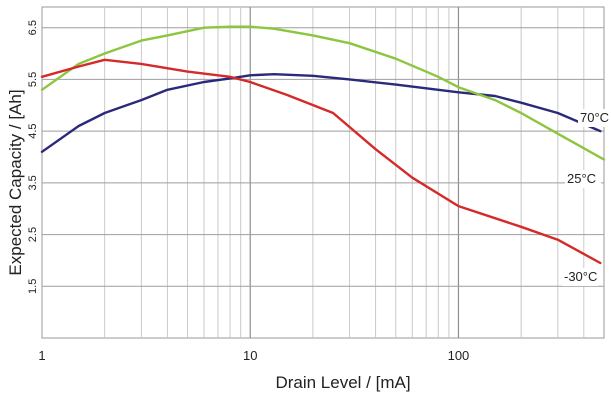  Describe the element at coordinates (33, 130) in the screenshot. I see `y-tick-label: 4.5` at that location.